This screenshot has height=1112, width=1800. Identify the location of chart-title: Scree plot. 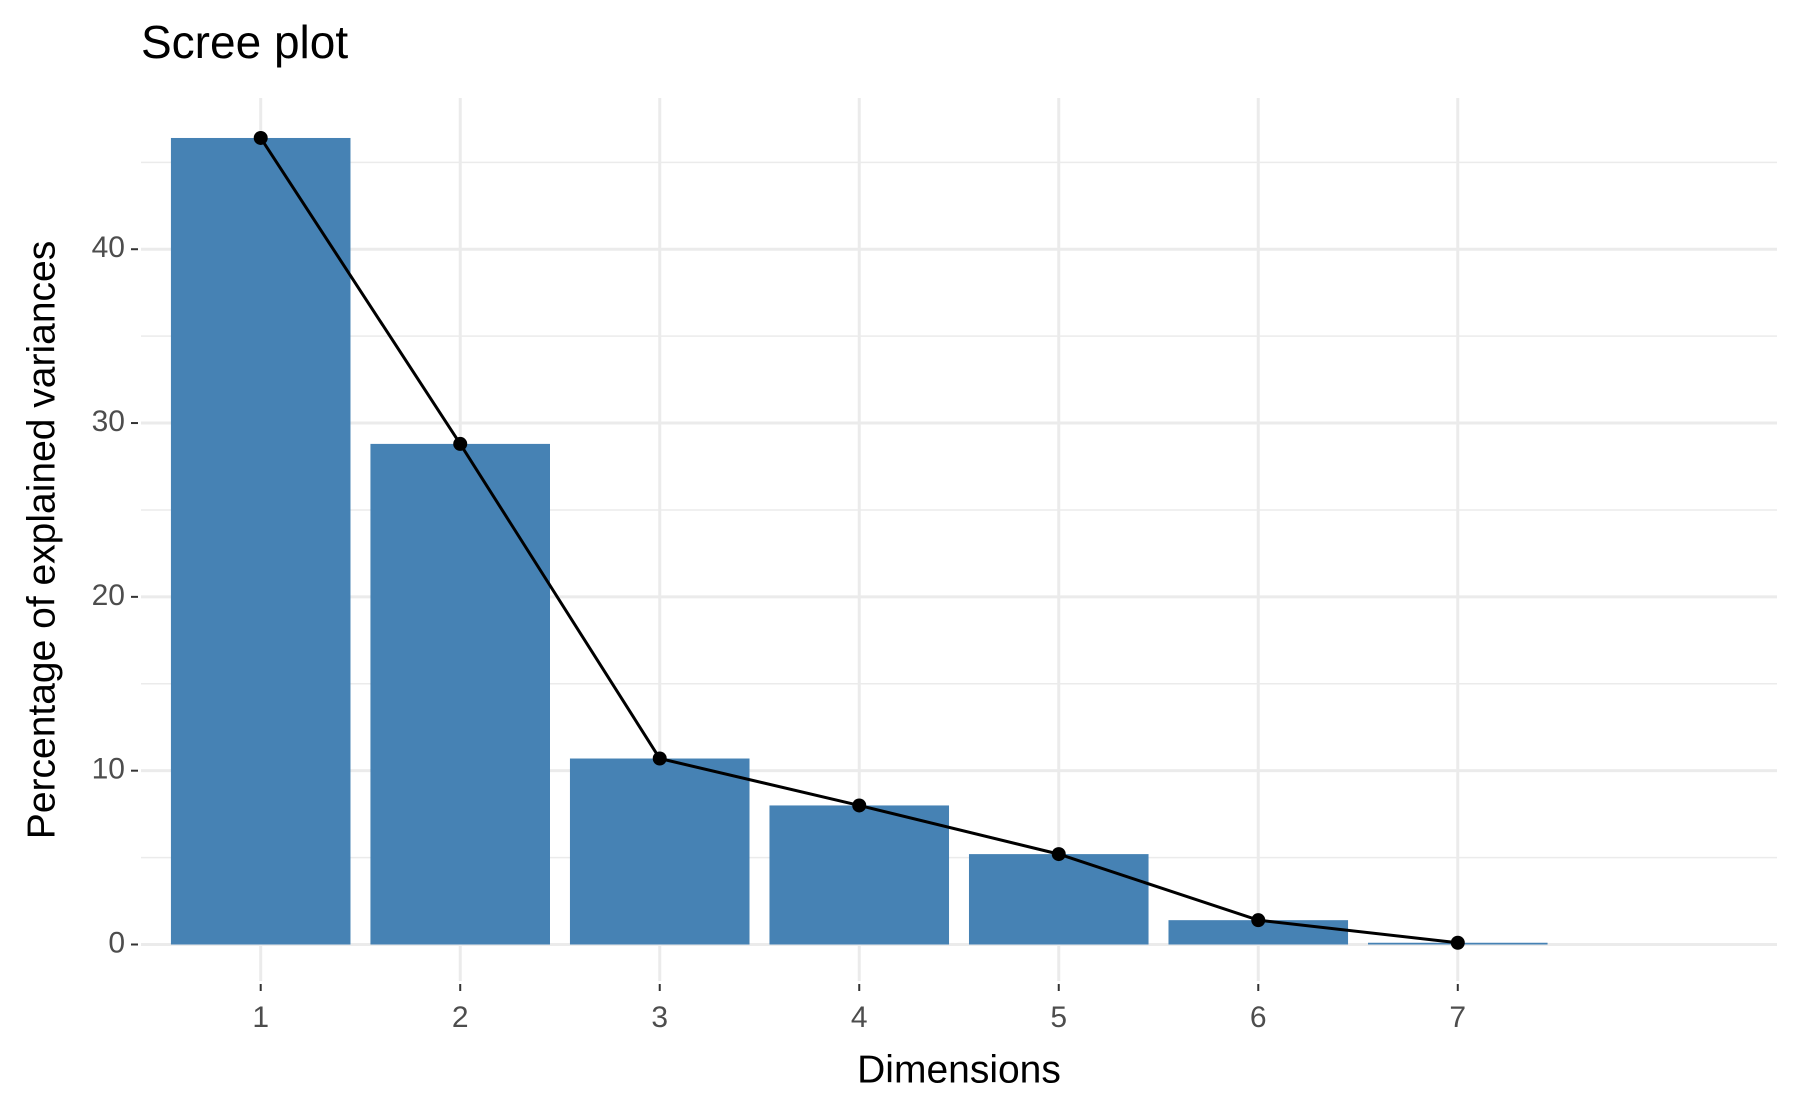
(244, 42).